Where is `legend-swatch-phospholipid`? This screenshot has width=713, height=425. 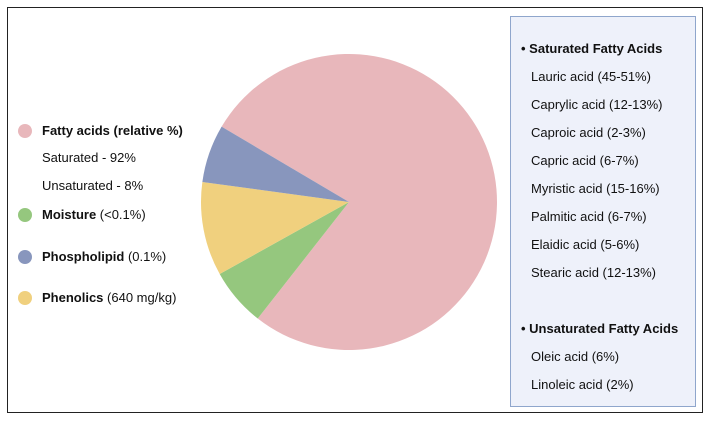
legend-swatch-phospholipid is located at coordinates (25, 257).